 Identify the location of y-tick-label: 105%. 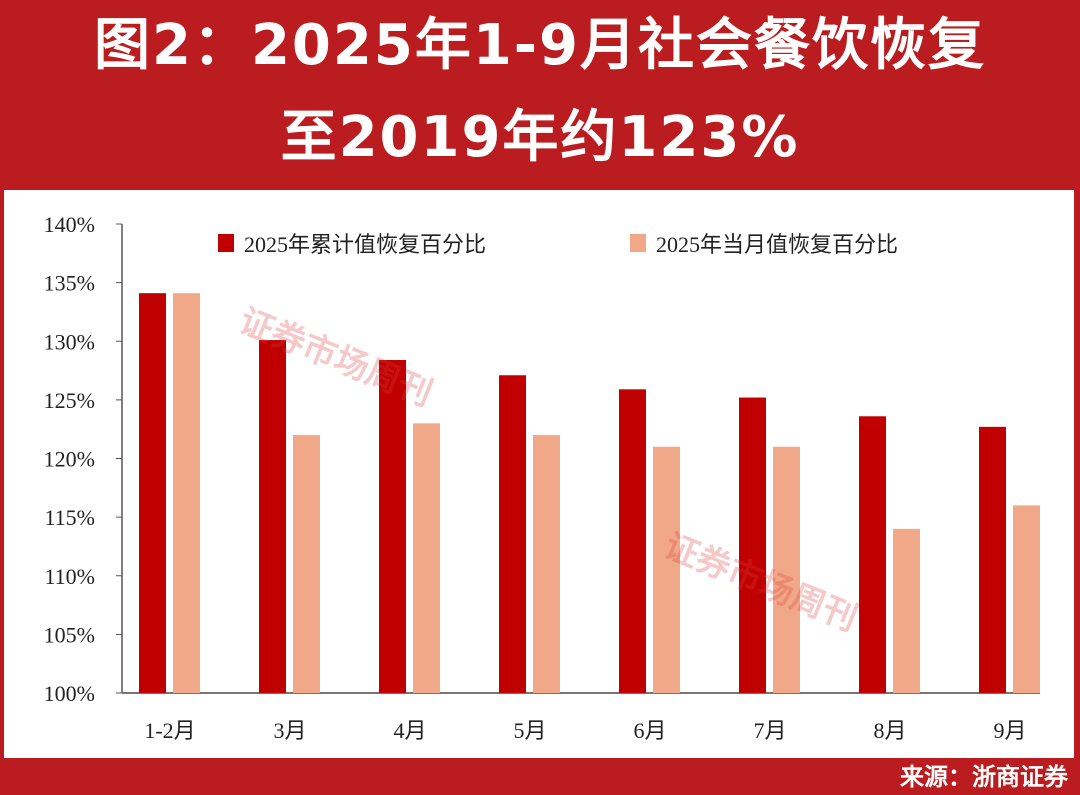
(69, 634).